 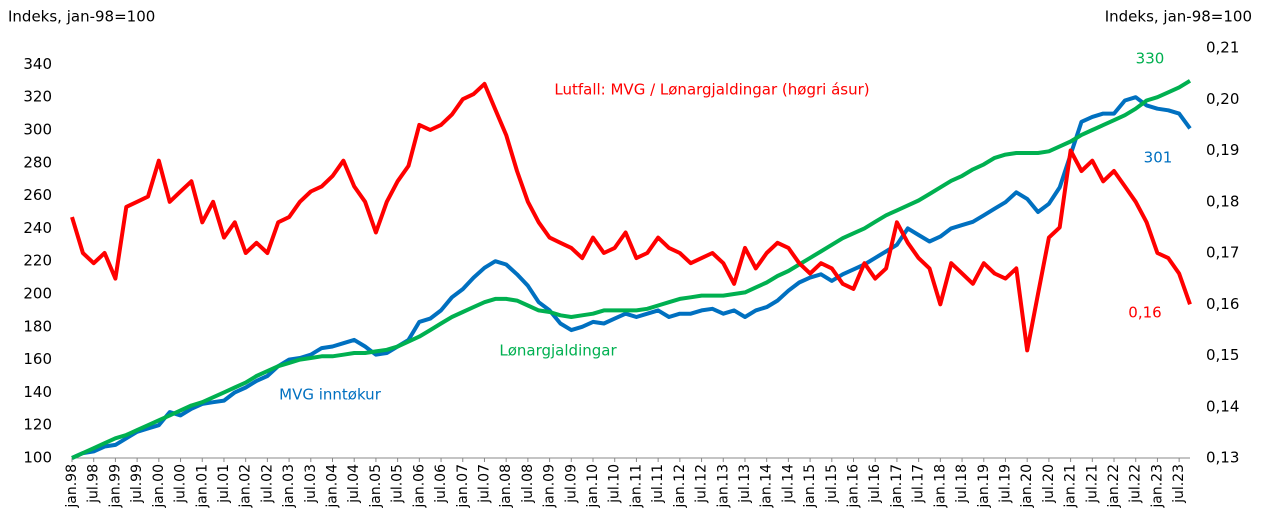 What do you see at coordinates (137, 484) in the screenshot?
I see `x-tick-label: jul.99` at bounding box center [137, 484].